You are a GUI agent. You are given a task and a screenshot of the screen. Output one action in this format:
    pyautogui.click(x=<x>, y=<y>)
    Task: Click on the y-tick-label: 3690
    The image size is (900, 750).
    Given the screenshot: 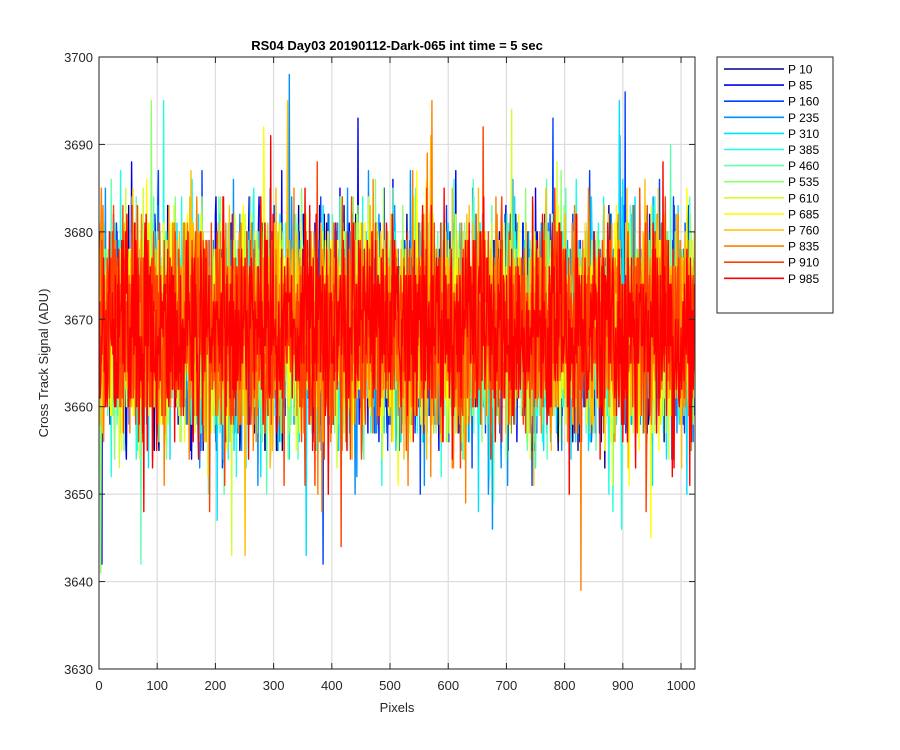 What is the action you would take?
    pyautogui.click(x=78, y=144)
    